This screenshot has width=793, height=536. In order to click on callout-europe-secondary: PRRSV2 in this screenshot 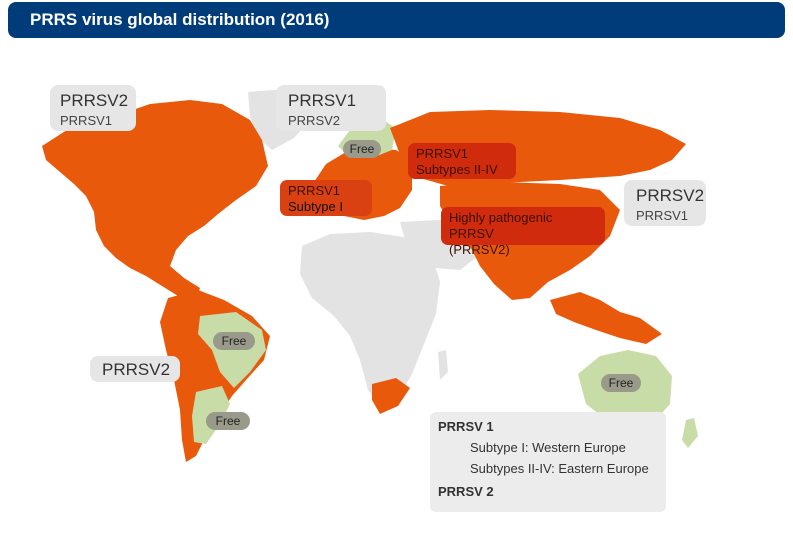, I will do `click(314, 120)`.